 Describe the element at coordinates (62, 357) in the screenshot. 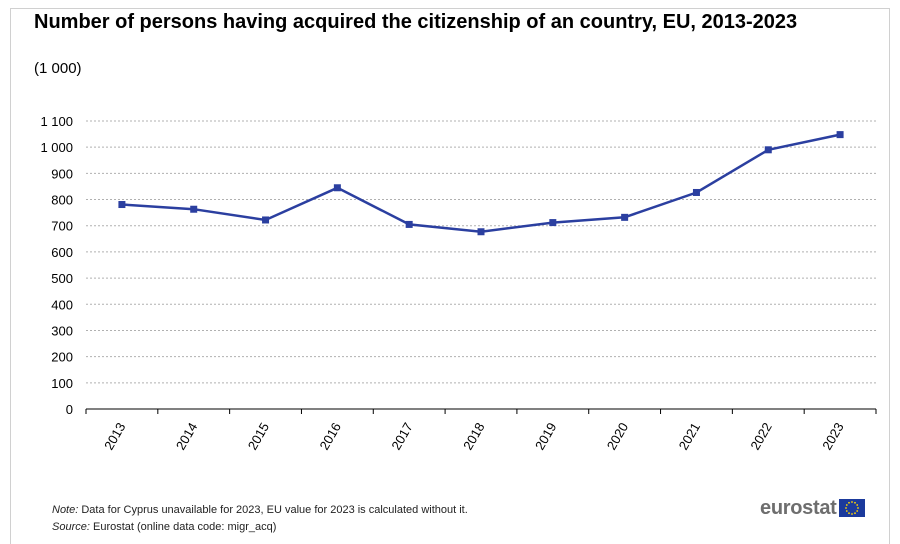

I see `y-tick-label: 200` at that location.